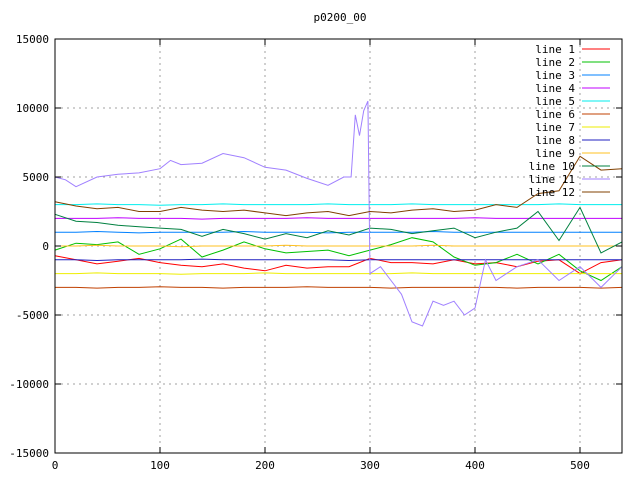 The width and height of the screenshot is (640, 480). What do you see at coordinates (160, 465) in the screenshot?
I see `x-tick-label: 100` at bounding box center [160, 465].